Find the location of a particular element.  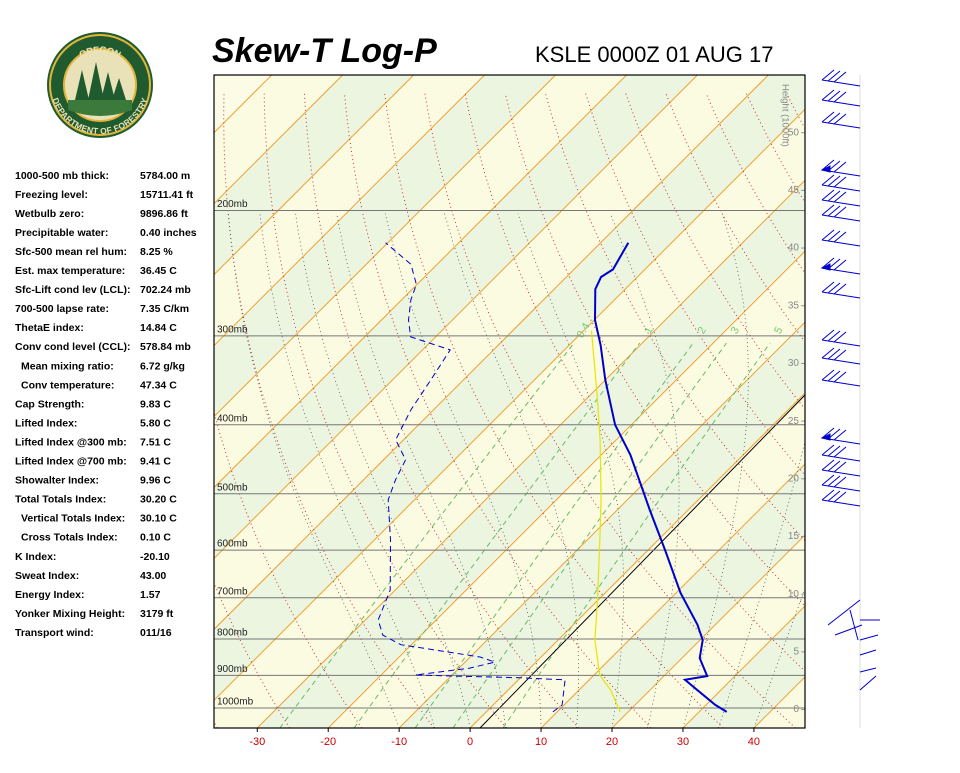

height-tick-label: 35 is located at coordinates (794, 305).